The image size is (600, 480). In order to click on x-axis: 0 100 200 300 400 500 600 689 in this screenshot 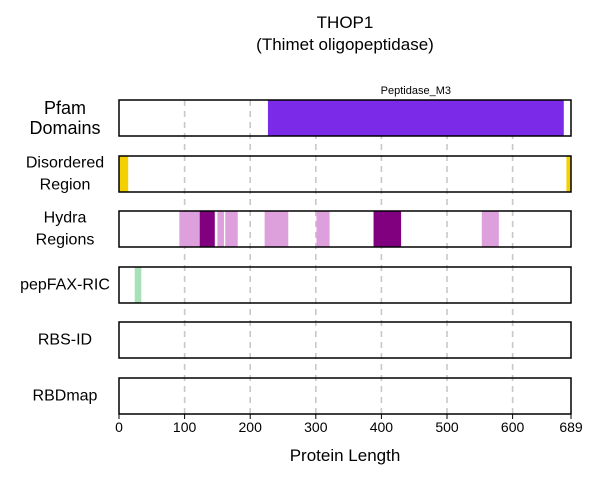, I will do `click(349, 424)`.